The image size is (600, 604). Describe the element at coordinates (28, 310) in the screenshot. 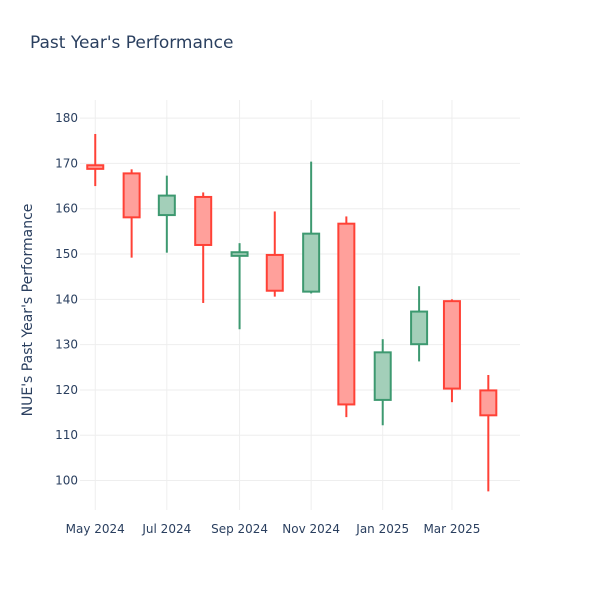

I see `y-axis-title: NUE's Past Year's Performance` at that location.